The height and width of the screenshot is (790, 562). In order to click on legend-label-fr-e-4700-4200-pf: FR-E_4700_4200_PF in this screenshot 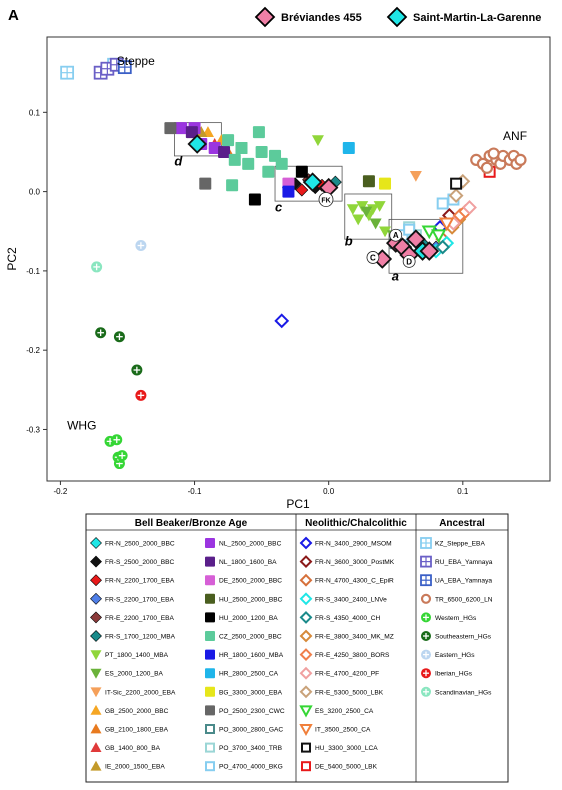, I will do `click(347, 674)`.